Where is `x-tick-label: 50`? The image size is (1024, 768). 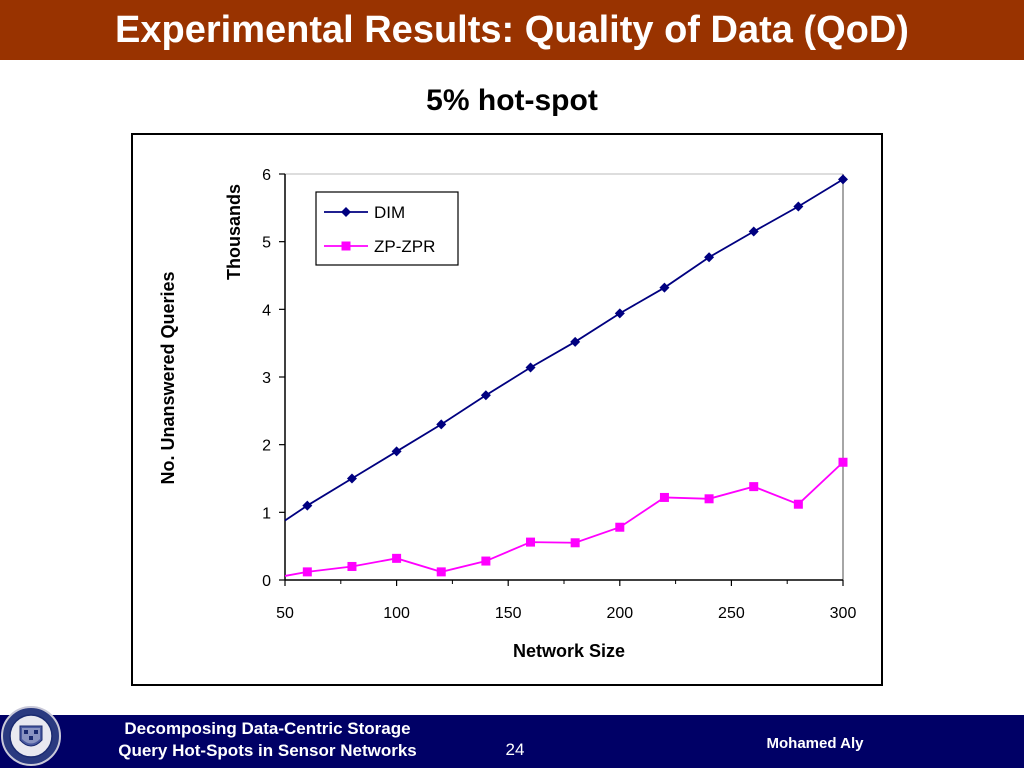 x-tick-label: 50 is located at coordinates (285, 613).